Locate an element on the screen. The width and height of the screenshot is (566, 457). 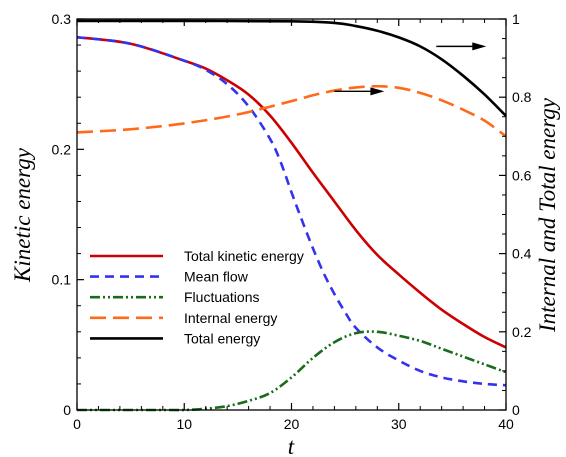
x-axis-title: t is located at coordinates (291, 445).